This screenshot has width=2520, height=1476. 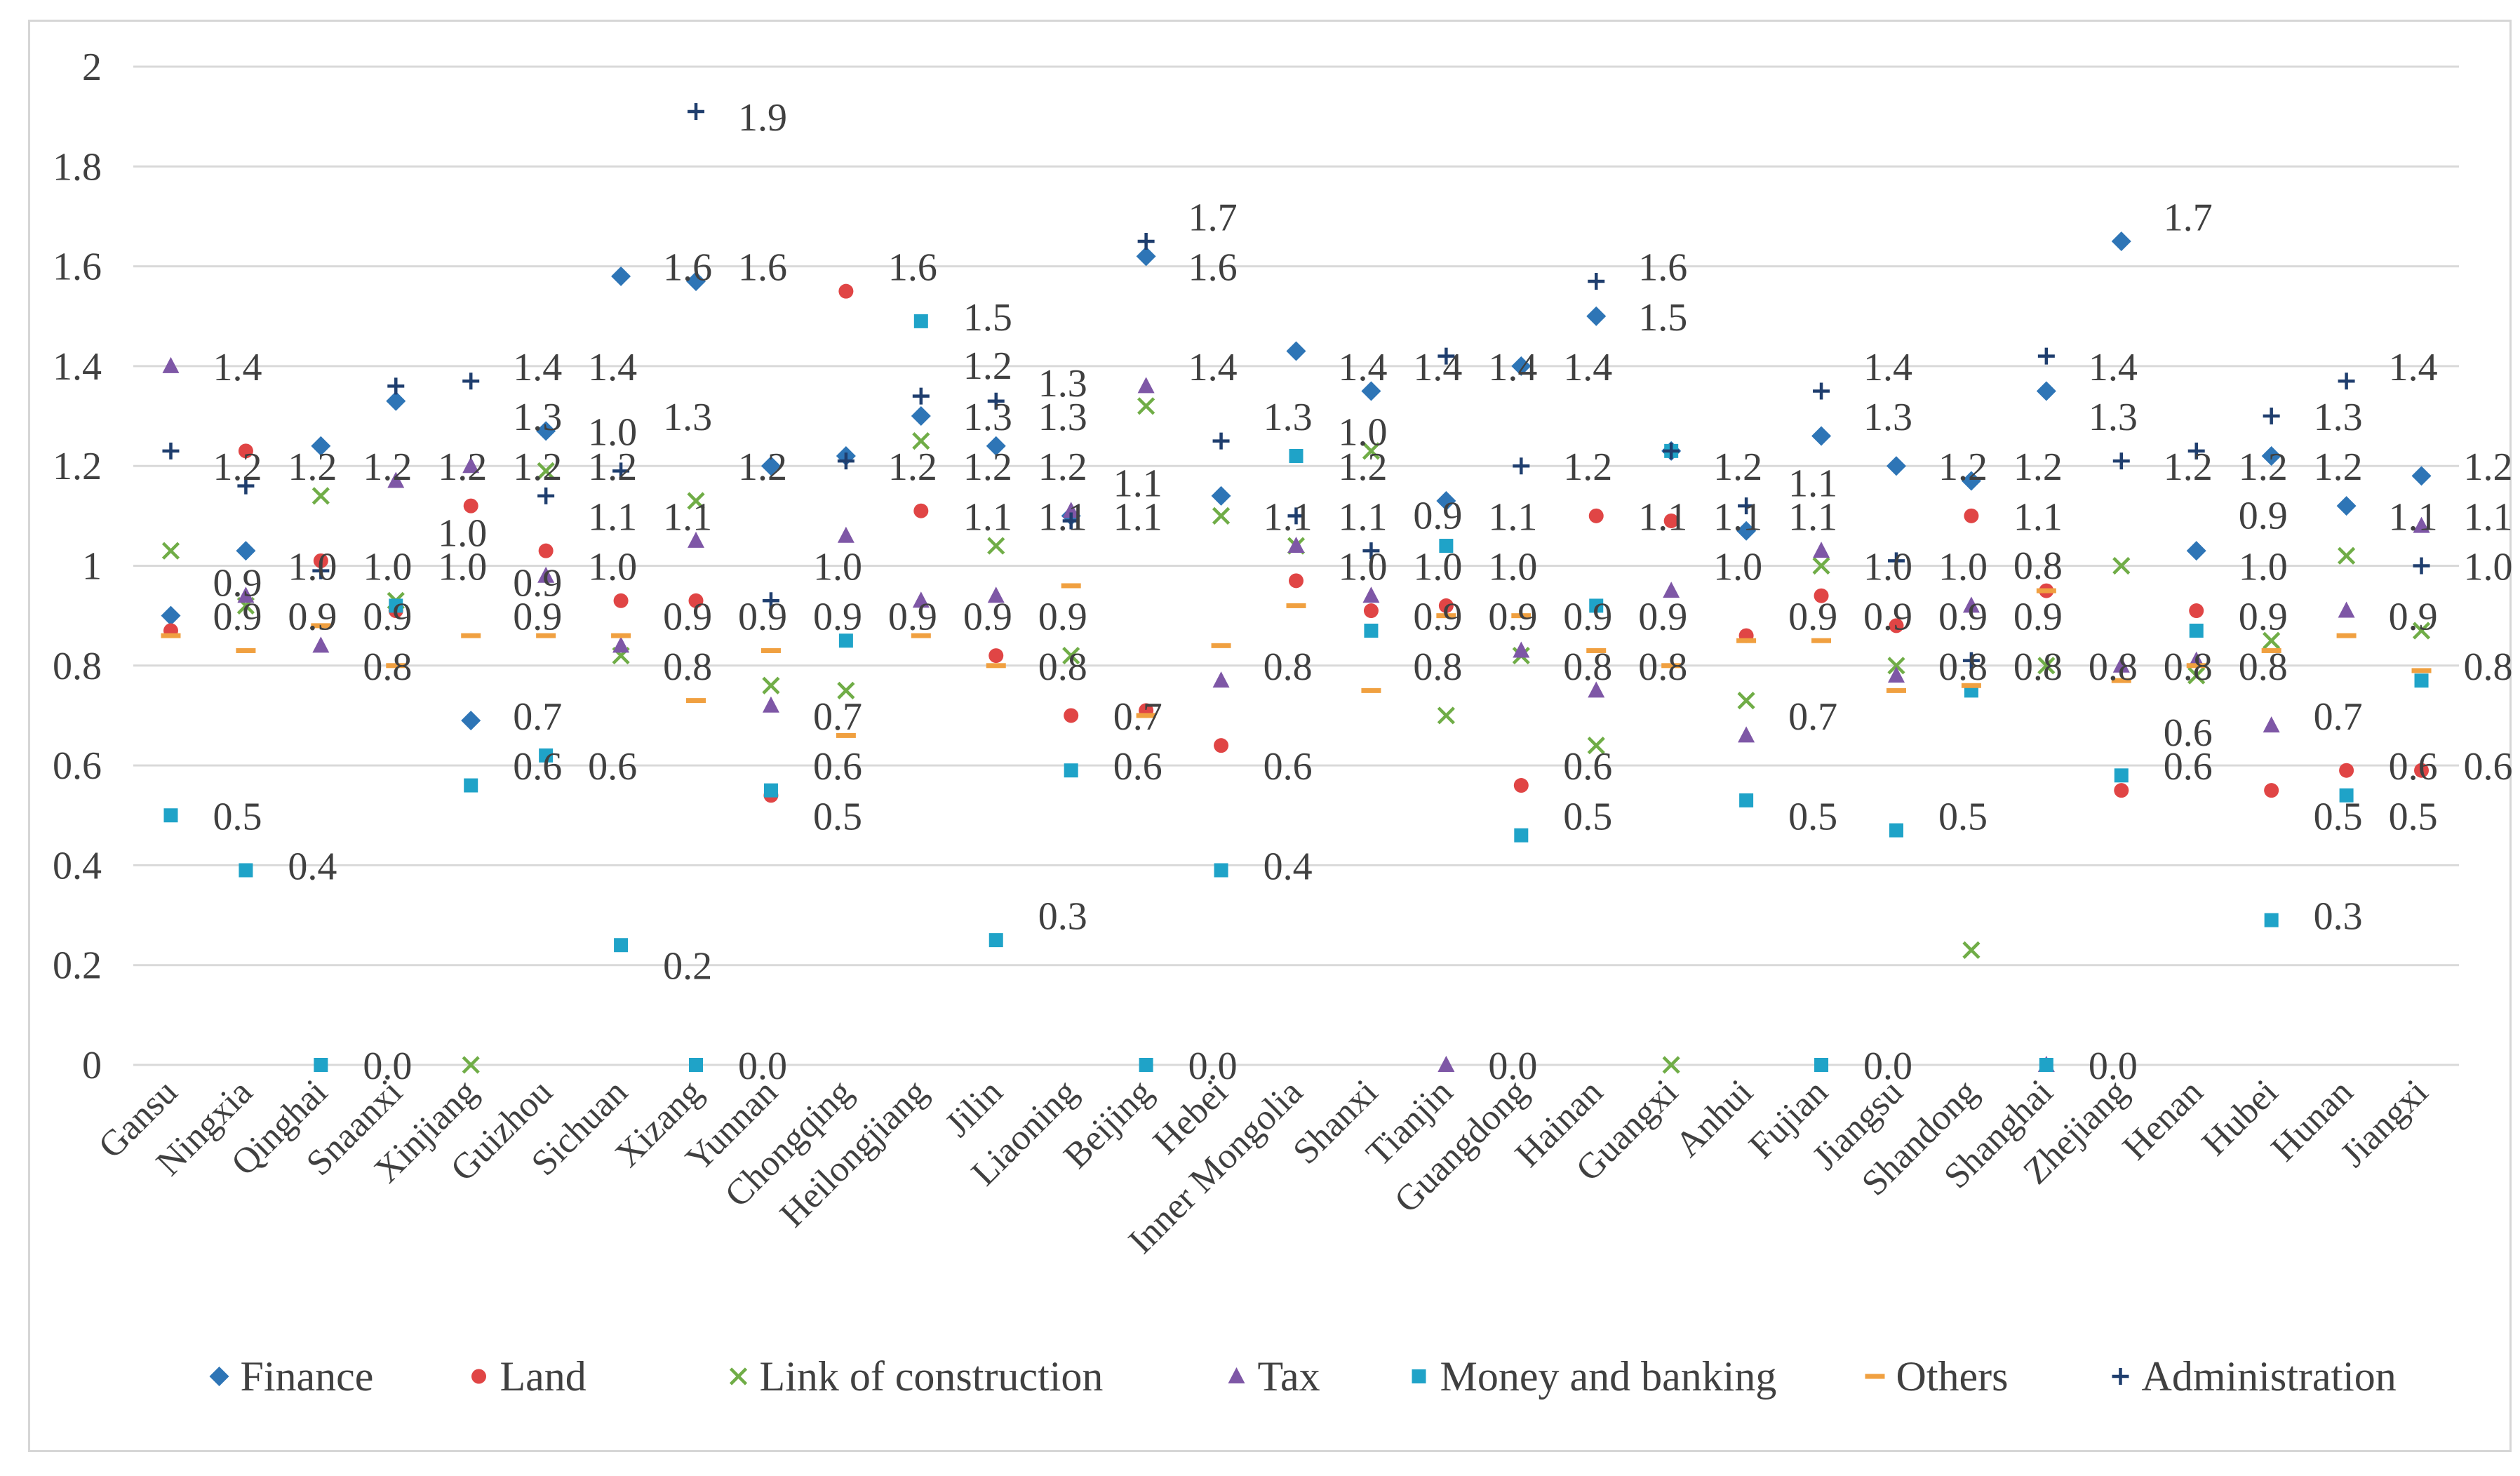 What do you see at coordinates (321, 644) in the screenshot?
I see `point-tax-qinghai` at bounding box center [321, 644].